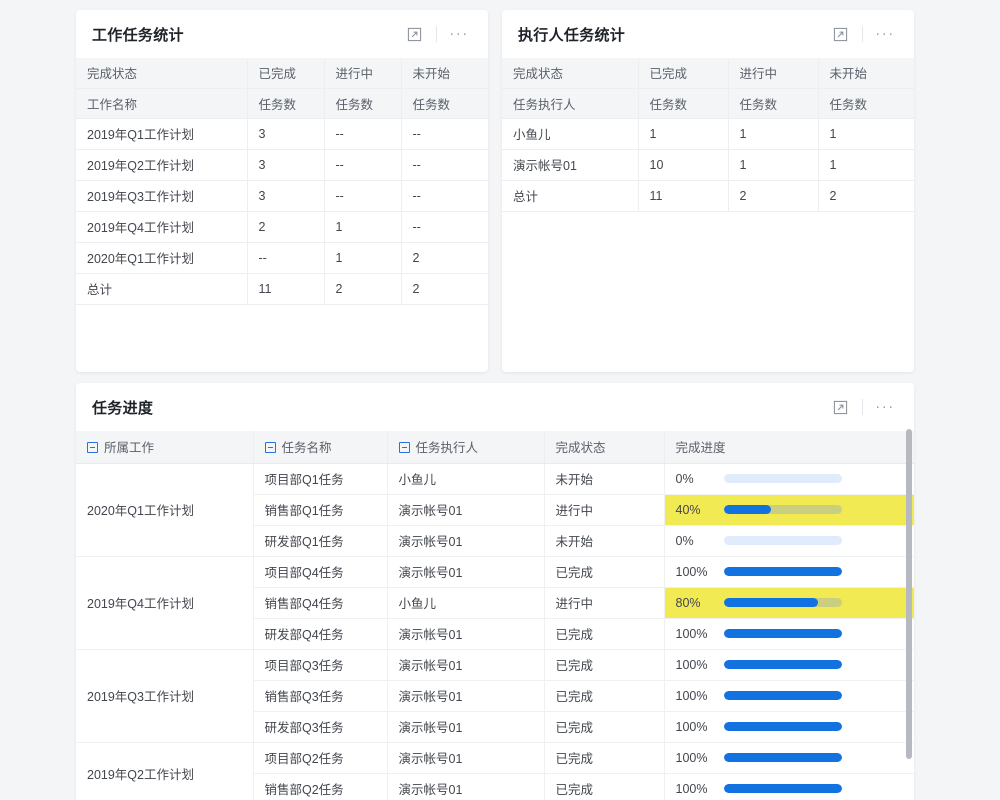 This screenshot has height=800, width=1000. I want to click on table-row: 销售部Q1任务 演示帐号01 进行中 40%, so click(495, 510).